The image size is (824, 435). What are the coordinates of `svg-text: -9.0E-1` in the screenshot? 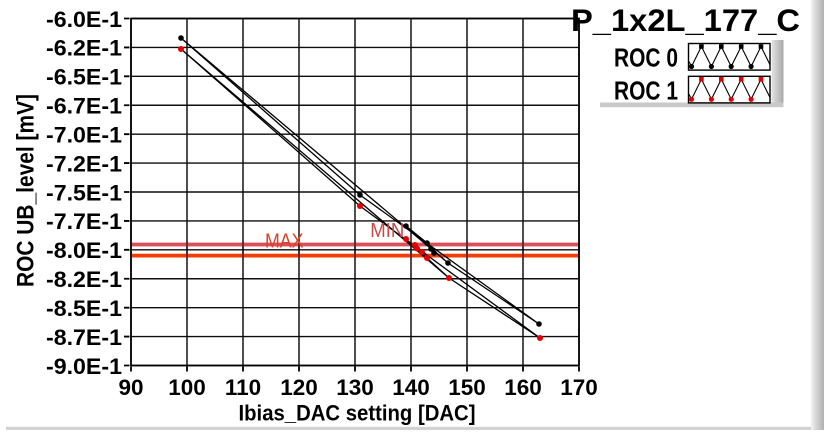 It's located at (84, 366).